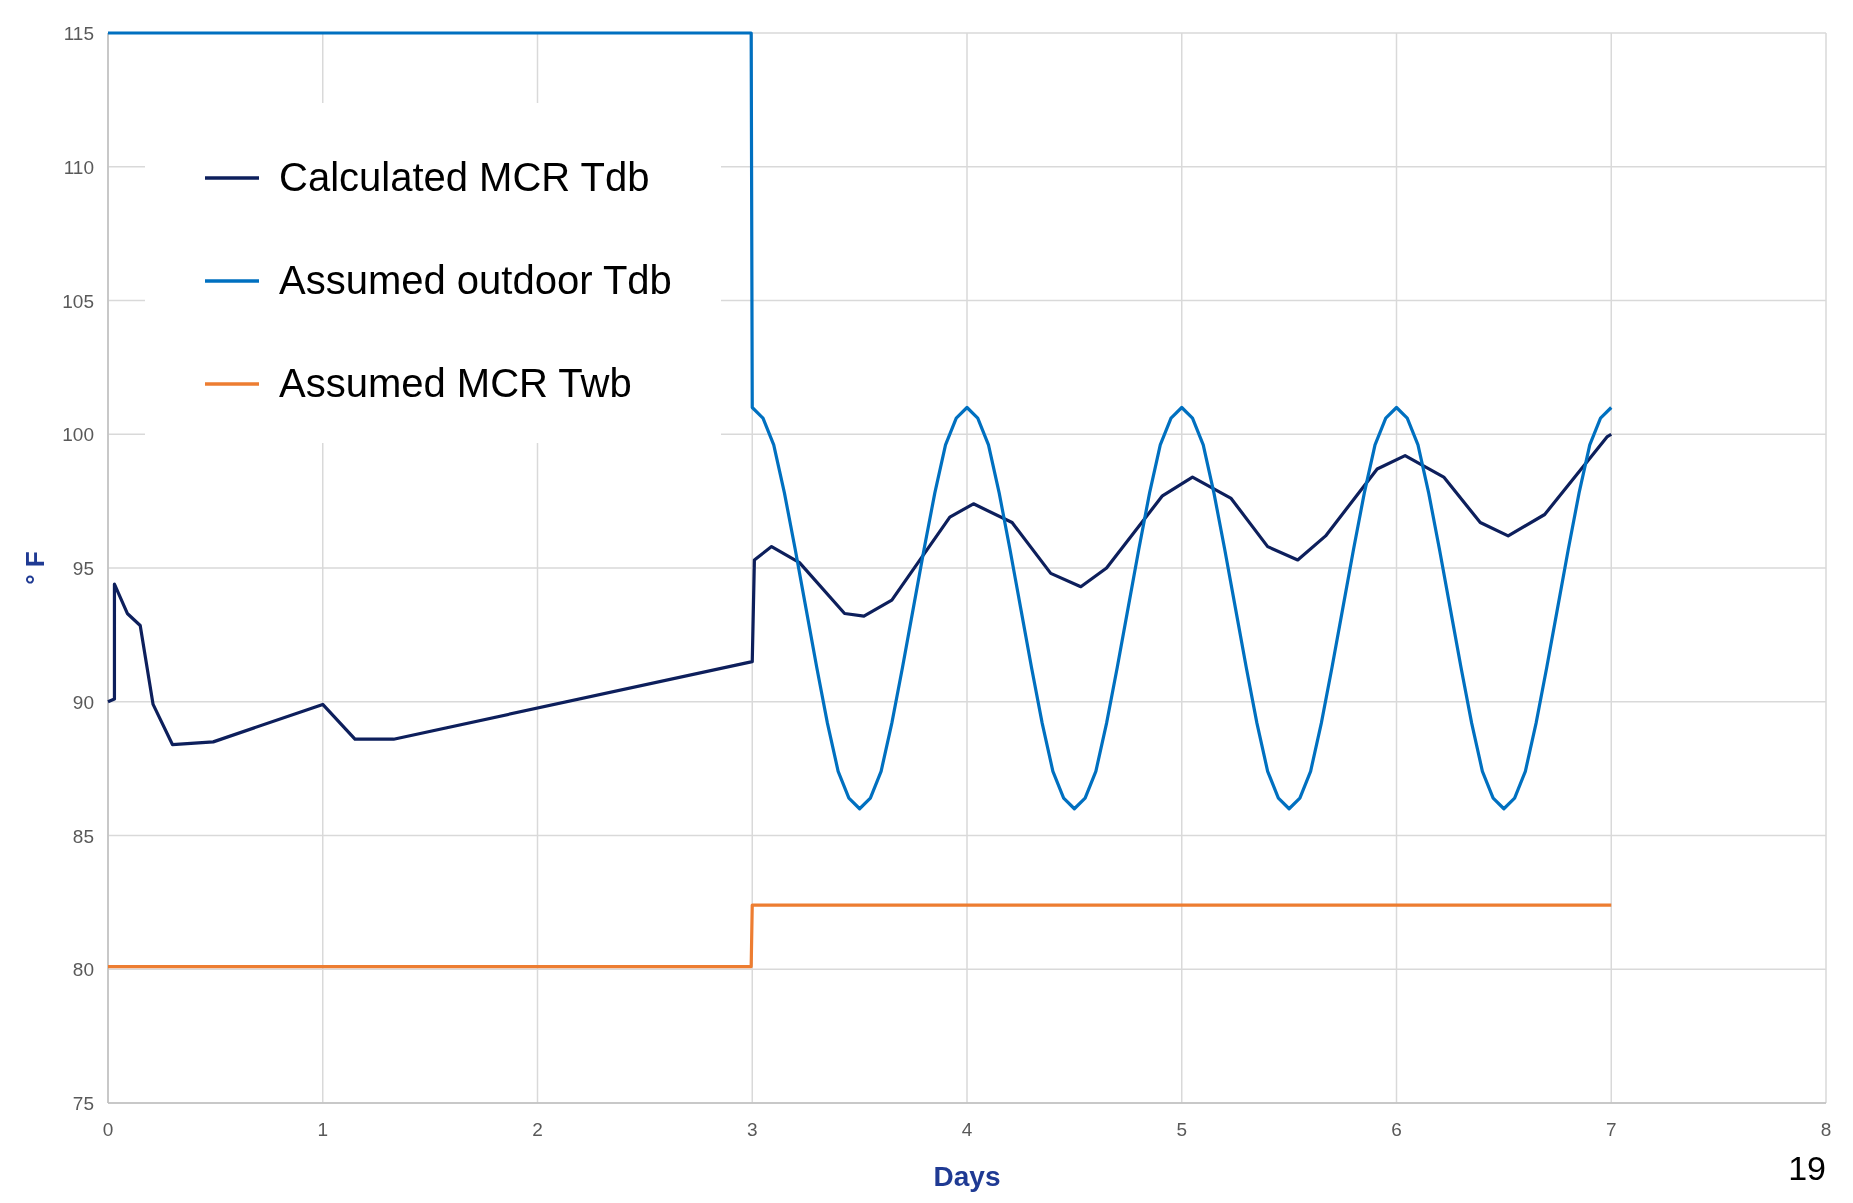 The height and width of the screenshot is (1203, 1853). What do you see at coordinates (537, 1129) in the screenshot?
I see `x-tick-label: 2` at bounding box center [537, 1129].